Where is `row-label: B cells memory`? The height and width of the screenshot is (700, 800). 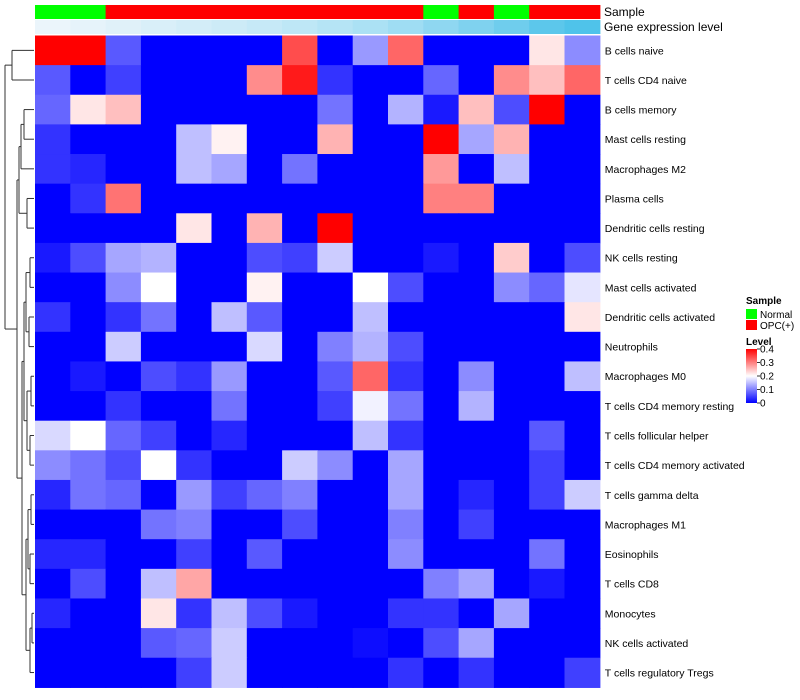
row-label: B cells memory is located at coordinates (641, 111).